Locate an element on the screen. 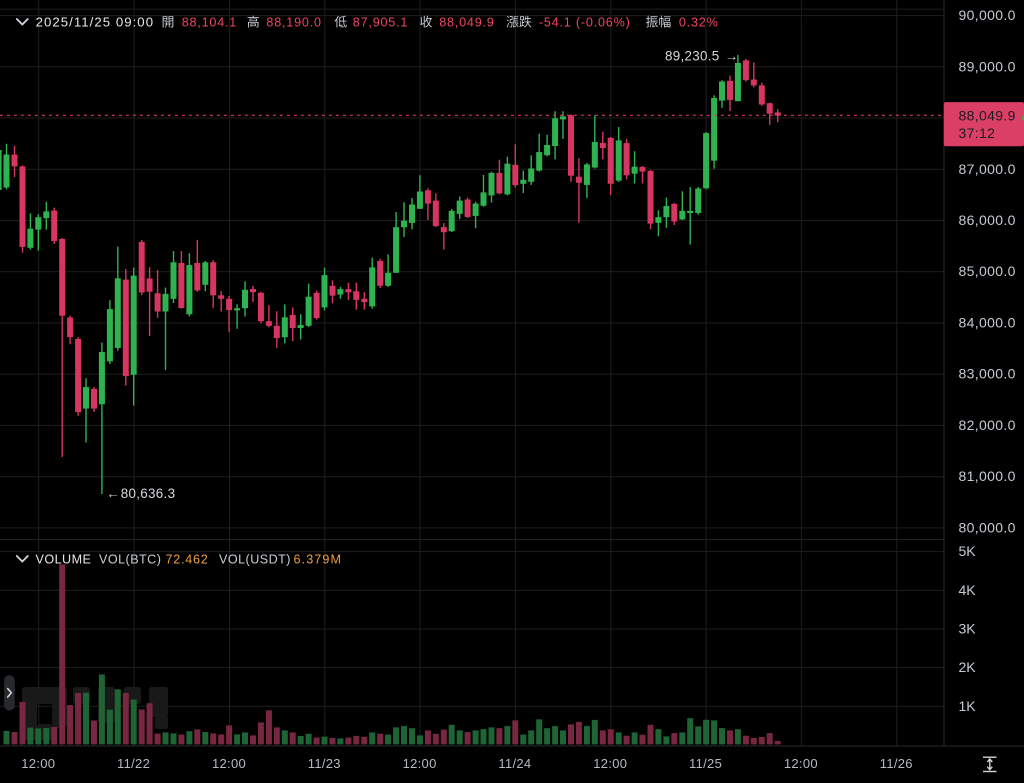 The width and height of the screenshot is (1024, 783). svg-text: 88,190.0 is located at coordinates (293, 23).